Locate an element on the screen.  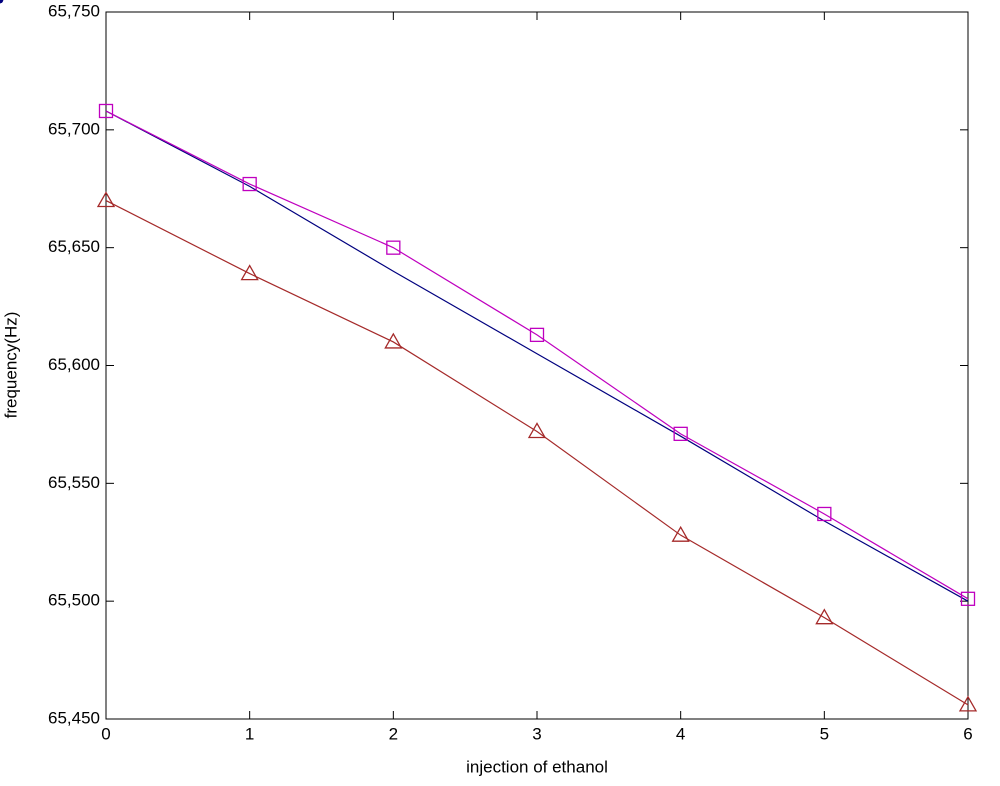
y-tick-label: 65,600 is located at coordinates (74, 364).